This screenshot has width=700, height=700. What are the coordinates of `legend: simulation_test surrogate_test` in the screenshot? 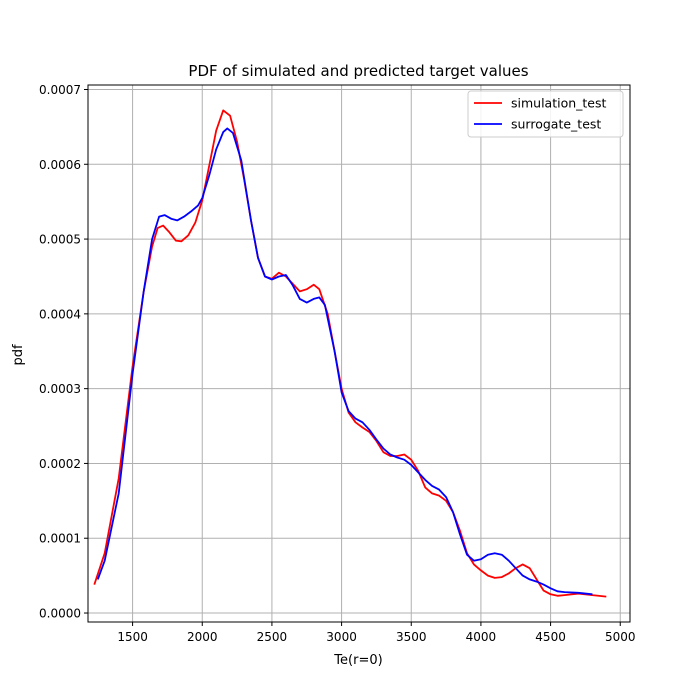 It's located at (545, 114).